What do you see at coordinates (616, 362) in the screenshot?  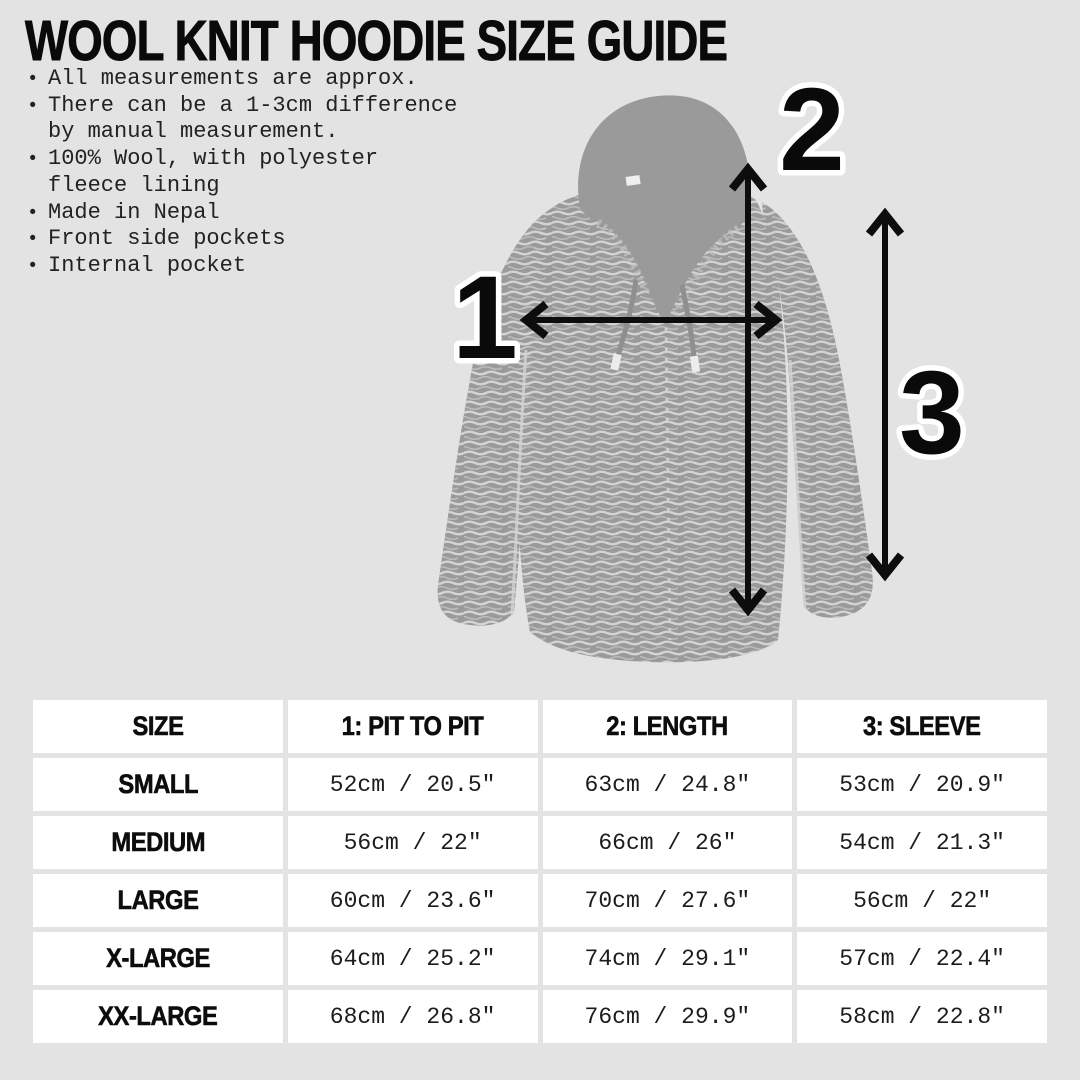 I see `drawstring-tip-left` at bounding box center [616, 362].